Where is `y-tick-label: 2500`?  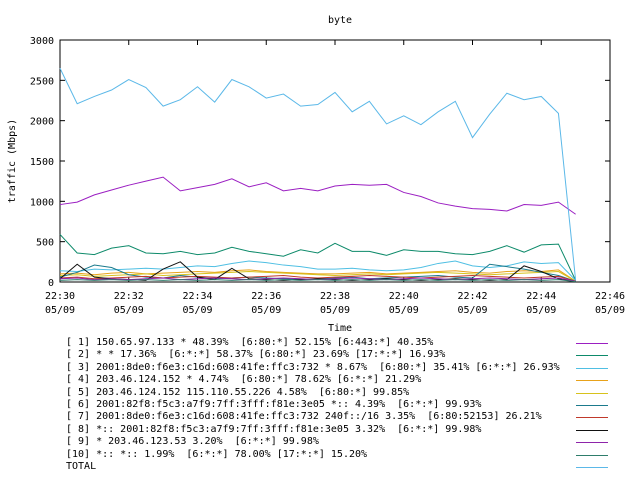 y-tick-label: 2500 is located at coordinates (42, 81).